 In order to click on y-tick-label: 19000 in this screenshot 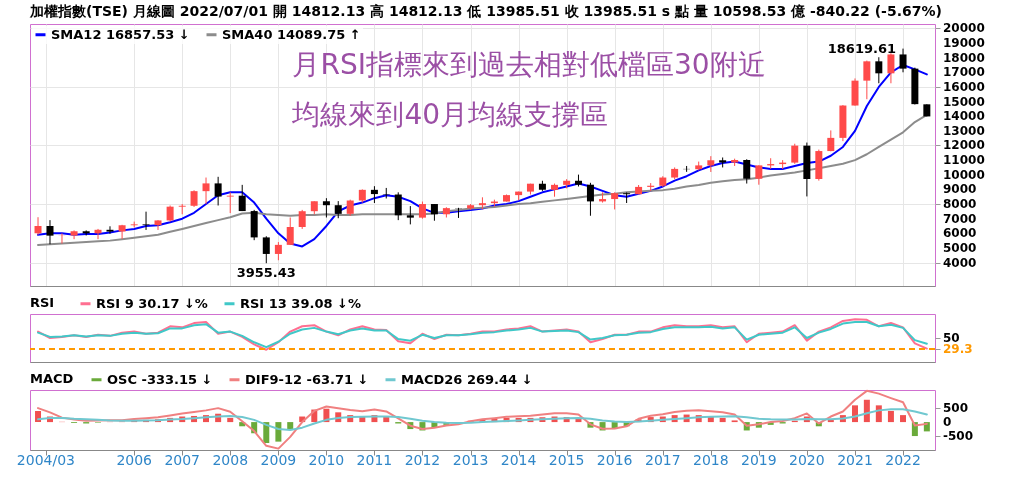, I will do `click(964, 43)`.